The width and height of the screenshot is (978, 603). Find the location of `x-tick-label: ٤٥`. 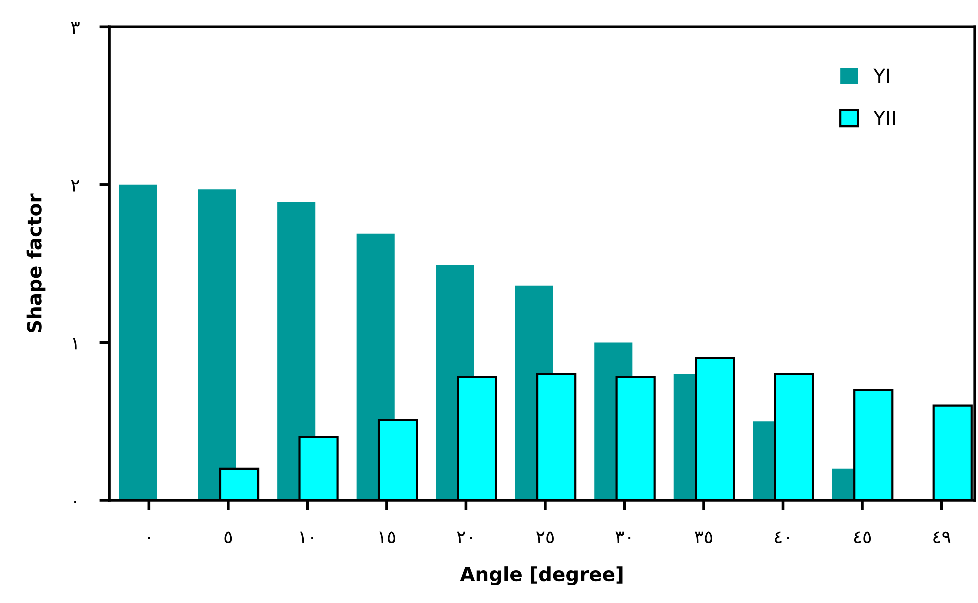

x-tick-label: ٤٥ is located at coordinates (863, 538).